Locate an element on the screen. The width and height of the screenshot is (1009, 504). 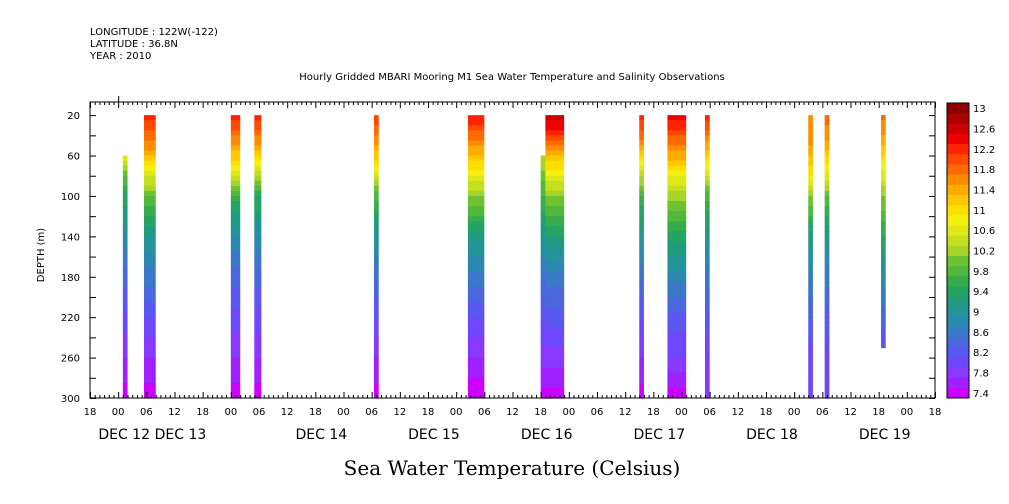
x-day-label: DEC 15 is located at coordinates (434, 435).